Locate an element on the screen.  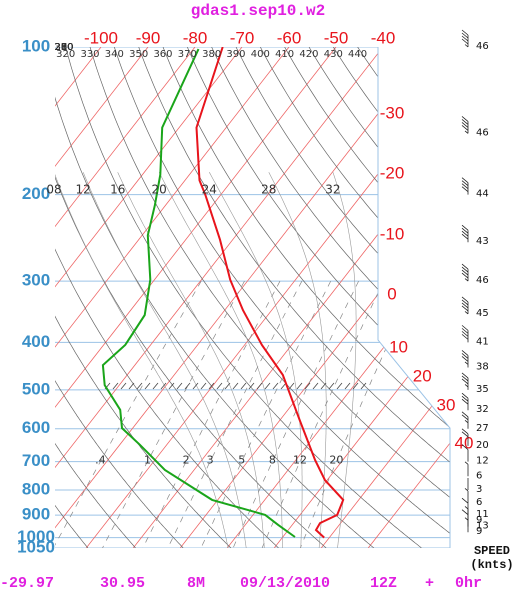
dry-adiabat-label: 250 is located at coordinates (63, 47).